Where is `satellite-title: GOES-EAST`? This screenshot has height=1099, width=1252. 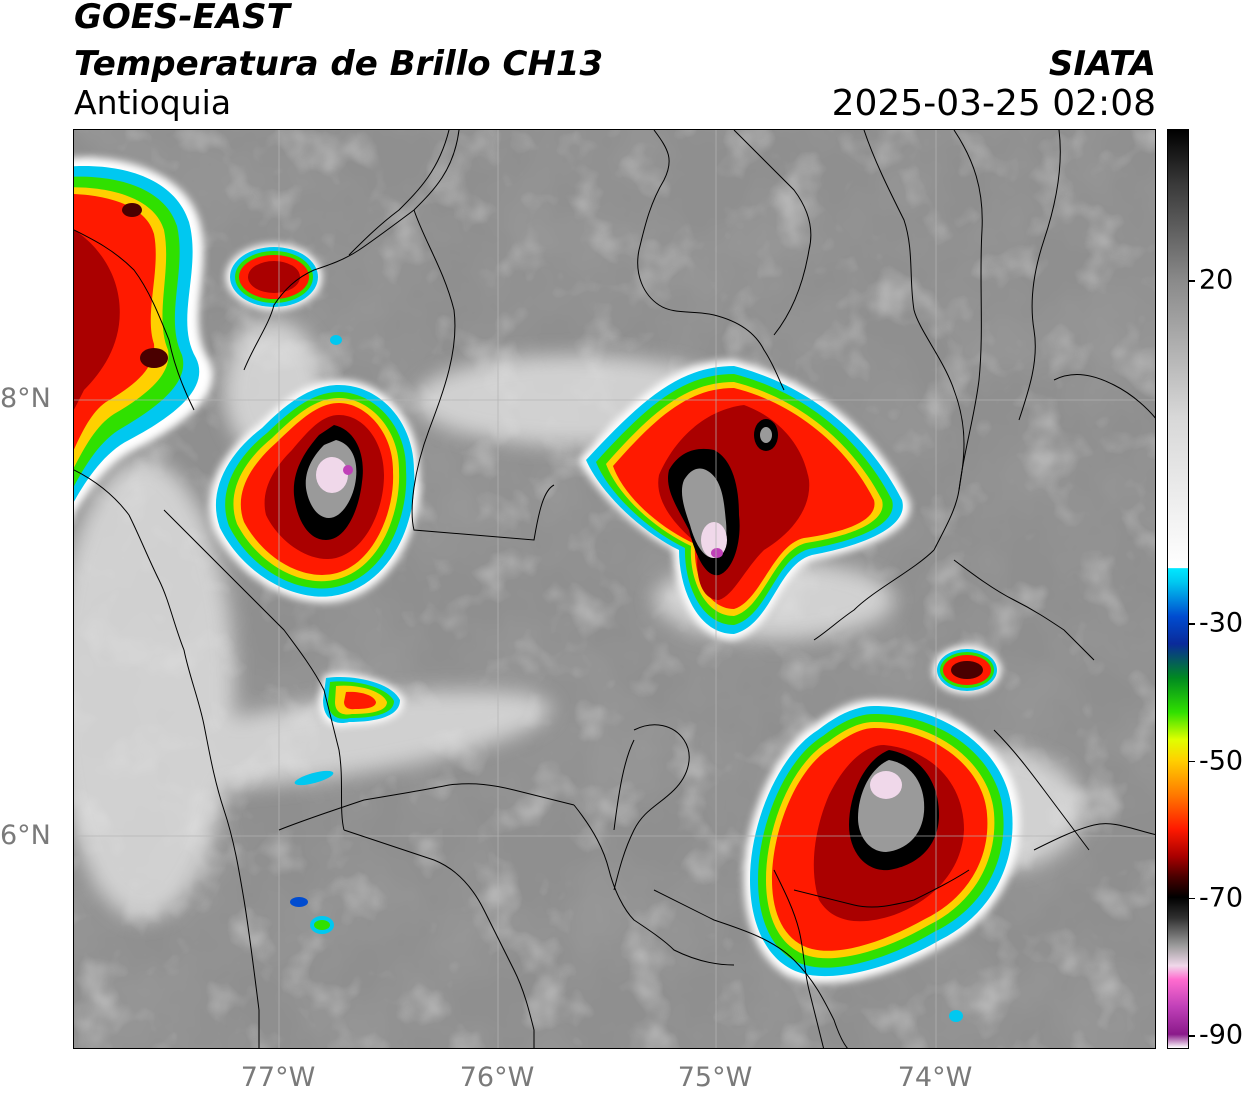
satellite-title: GOES-EAST is located at coordinates (182, 18).